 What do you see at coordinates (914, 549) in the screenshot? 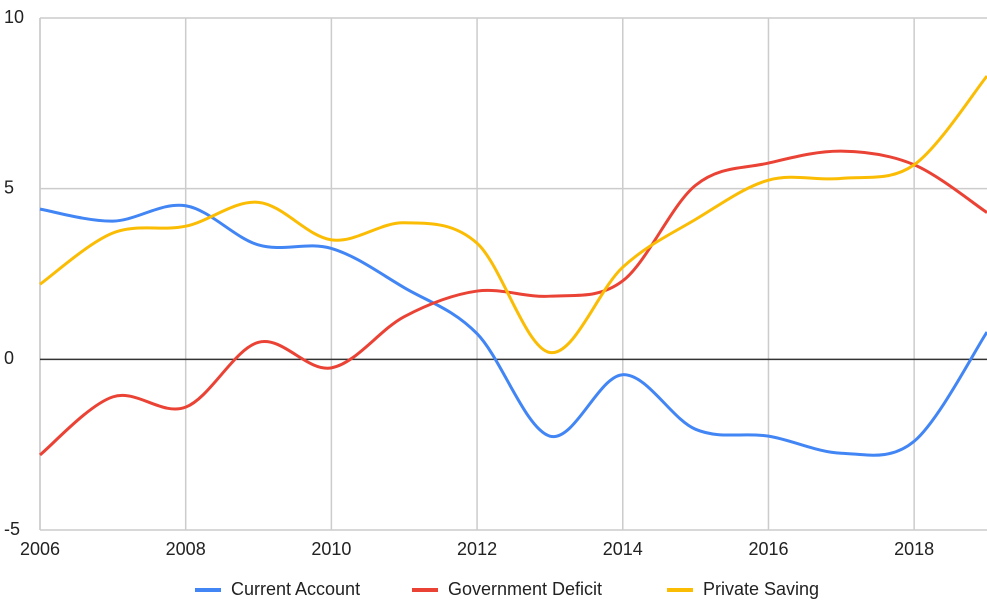
I see `x-tick-label: 2018` at bounding box center [914, 549].